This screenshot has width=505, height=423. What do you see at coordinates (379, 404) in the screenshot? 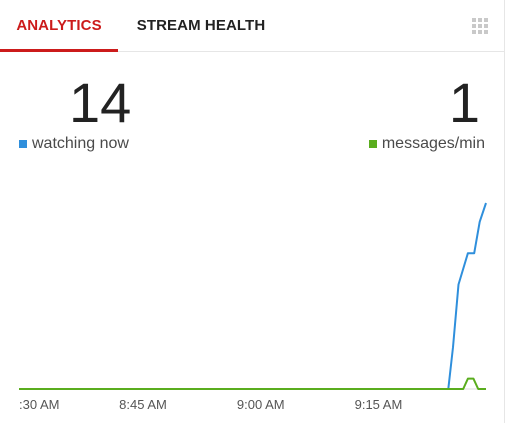
I see `x-tick-label: 9:15 AM` at bounding box center [379, 404].